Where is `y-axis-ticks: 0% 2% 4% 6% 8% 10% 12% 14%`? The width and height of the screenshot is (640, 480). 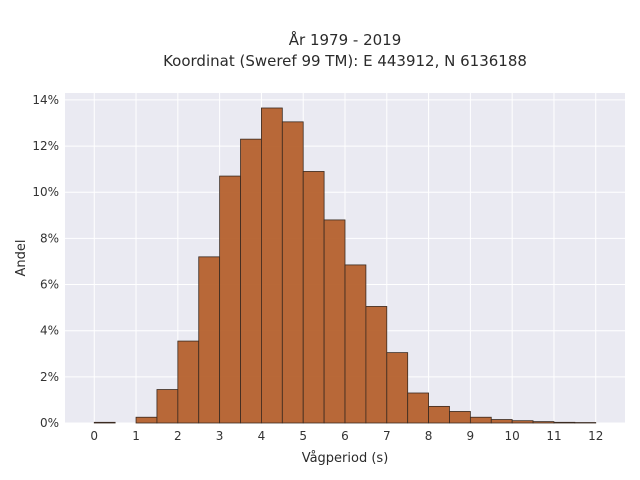
y-axis-ticks: 0% 2% 4% 6% 8% 10% 12% 14% is located at coordinates (45, 261).